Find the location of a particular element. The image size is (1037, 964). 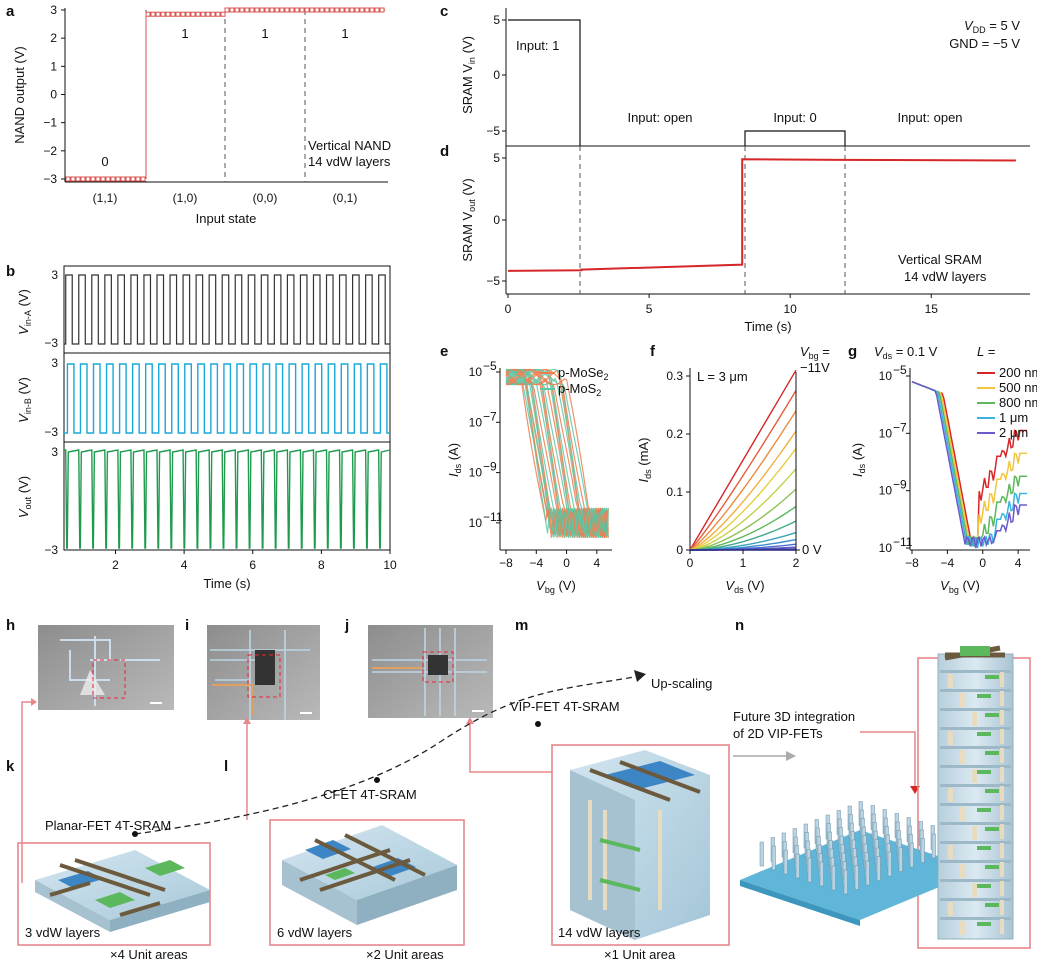

state-label: (0,0) is located at coordinates (265, 198).